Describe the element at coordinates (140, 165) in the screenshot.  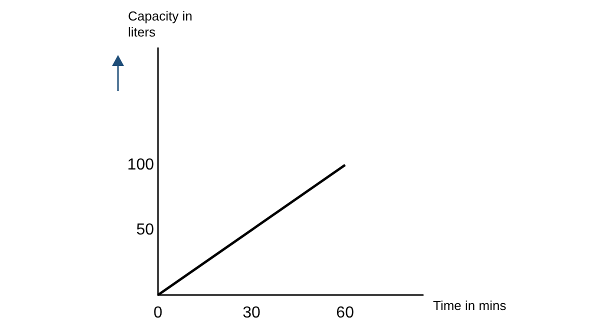
I see `y-tick-label: 100` at that location.